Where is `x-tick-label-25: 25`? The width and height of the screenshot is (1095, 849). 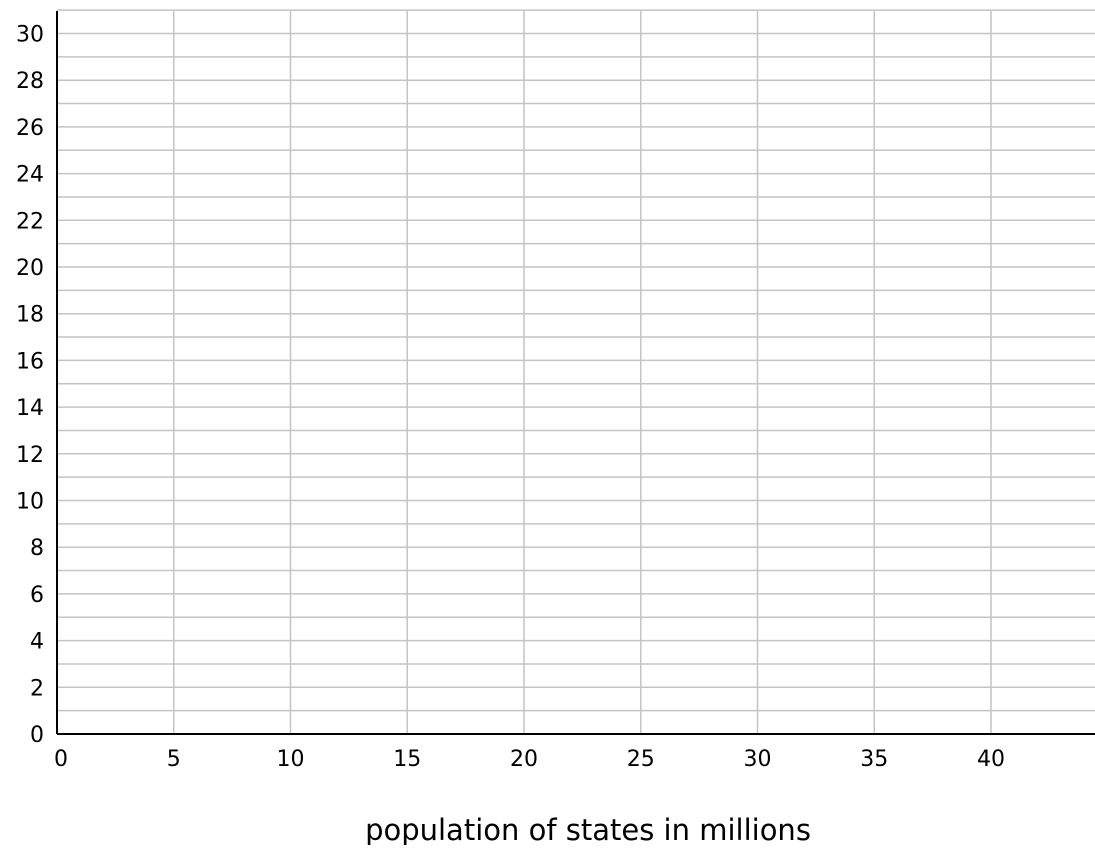
x-tick-label-25: 25 is located at coordinates (641, 759).